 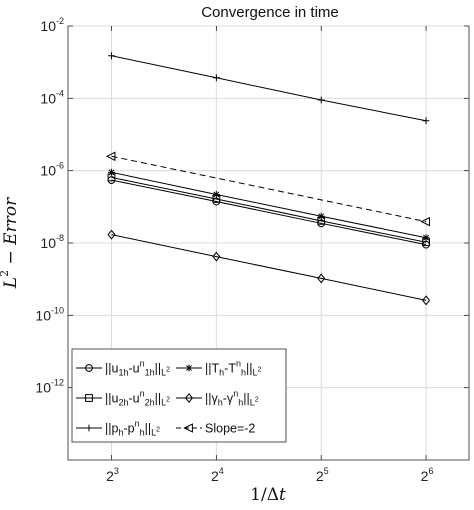 I want to click on legend-entry: ||γh-γnh||L2, so click(x=217, y=398).